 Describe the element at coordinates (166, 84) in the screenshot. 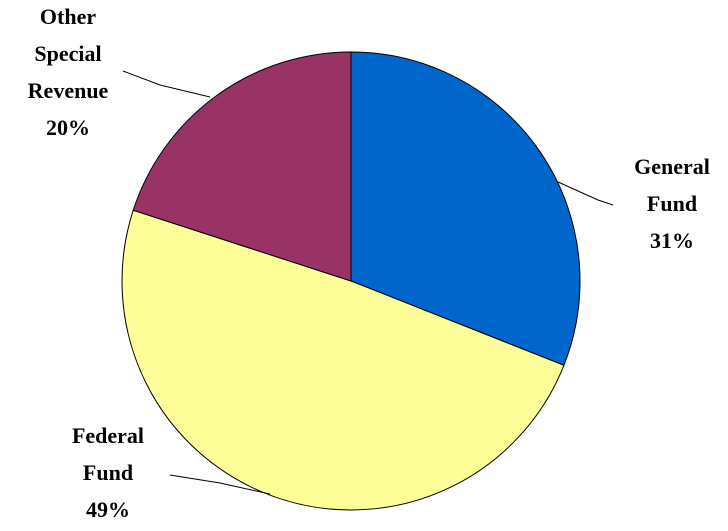

I see `leader-line-other-special-revenue` at that location.